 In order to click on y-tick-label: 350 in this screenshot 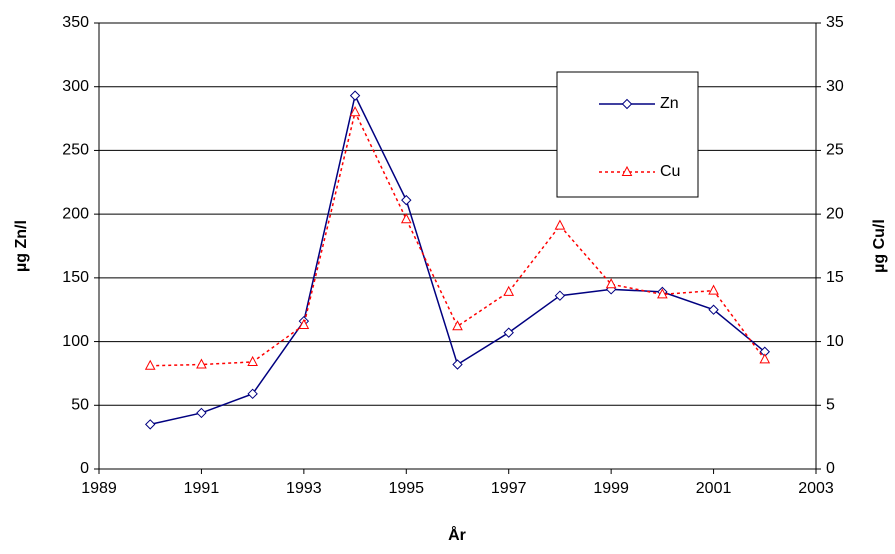, I will do `click(75, 22)`.